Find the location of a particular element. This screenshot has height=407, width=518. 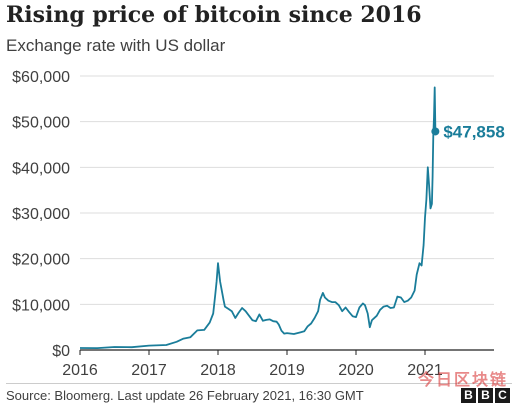

last-value-point is located at coordinates (435, 131).